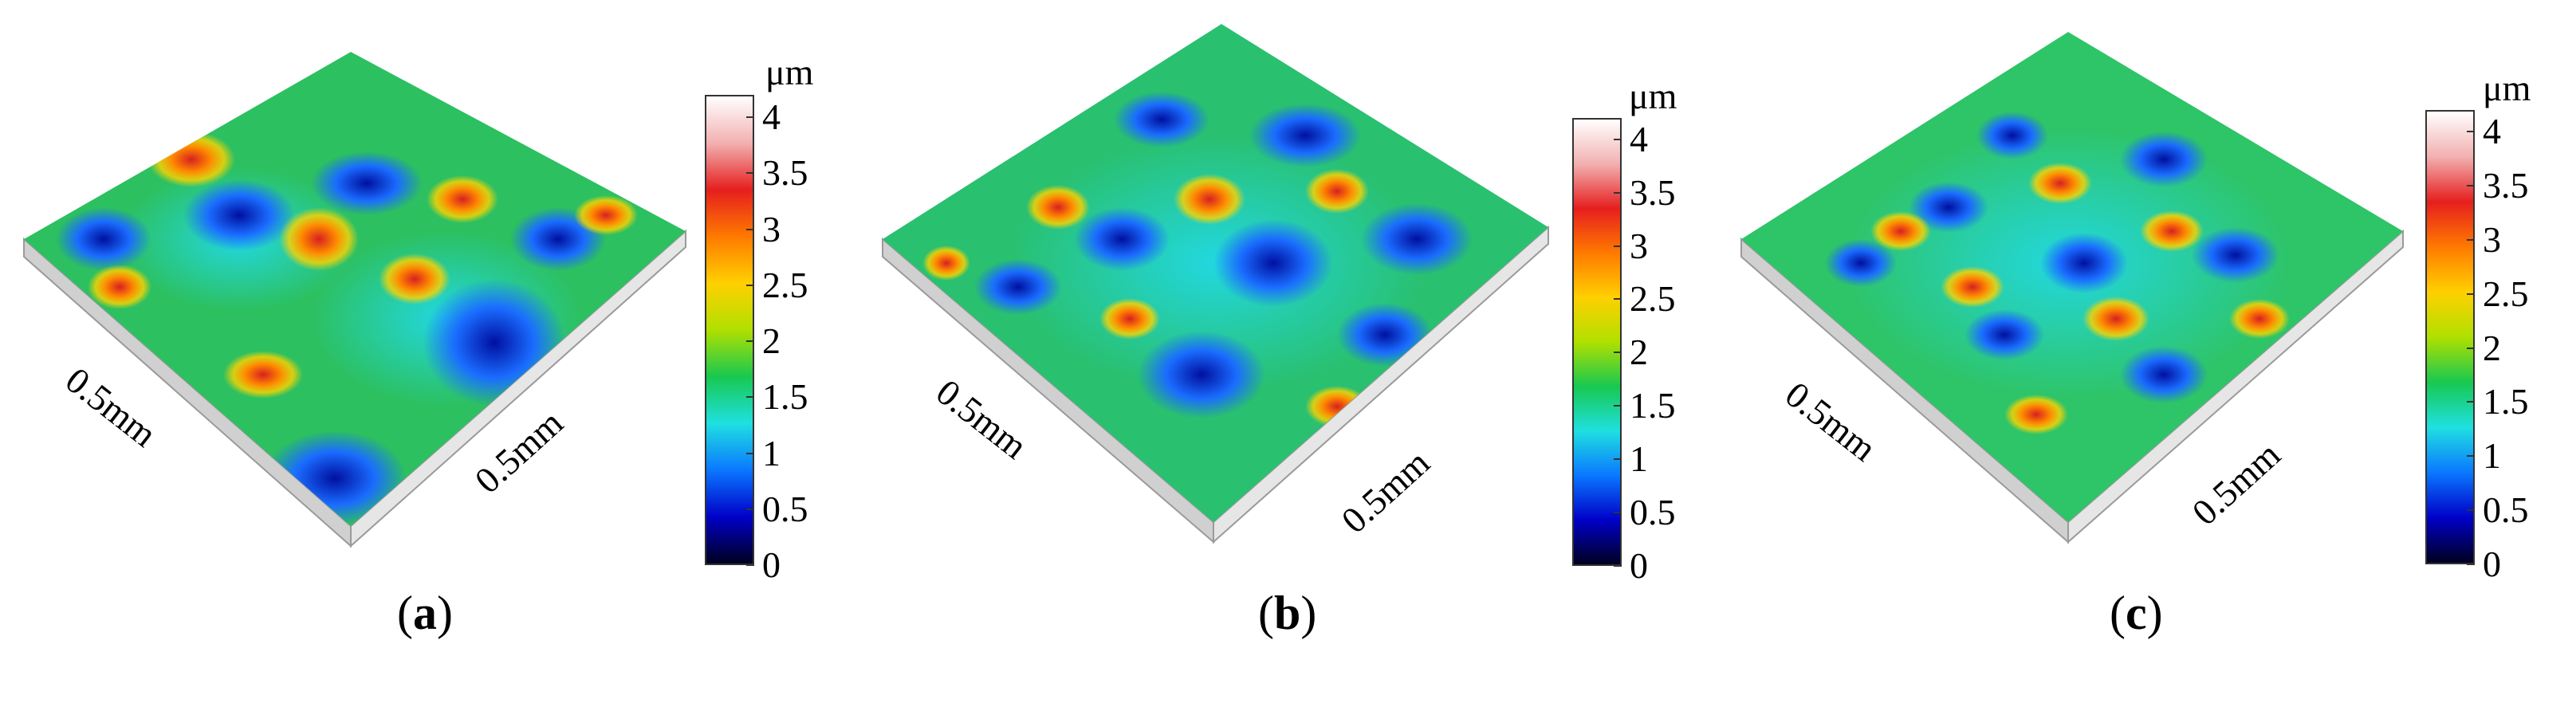 The height and width of the screenshot is (707, 2576). What do you see at coordinates (790, 72) in the screenshot?
I see `colorbar-unit-a: μm` at bounding box center [790, 72].